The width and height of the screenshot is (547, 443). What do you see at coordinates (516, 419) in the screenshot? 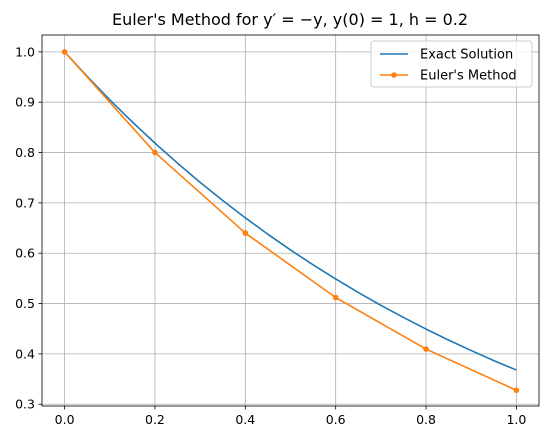
I see `x-tick-label: 1.0` at bounding box center [516, 419].